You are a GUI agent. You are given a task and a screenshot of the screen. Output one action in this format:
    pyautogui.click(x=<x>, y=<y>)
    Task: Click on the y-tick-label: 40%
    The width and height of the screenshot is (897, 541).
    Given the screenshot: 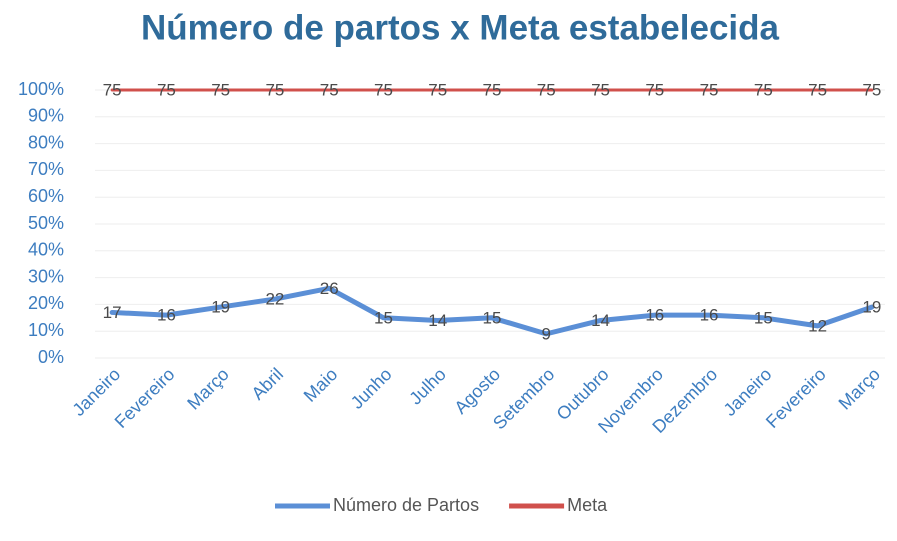 What is the action you would take?
    pyautogui.click(x=46, y=250)
    